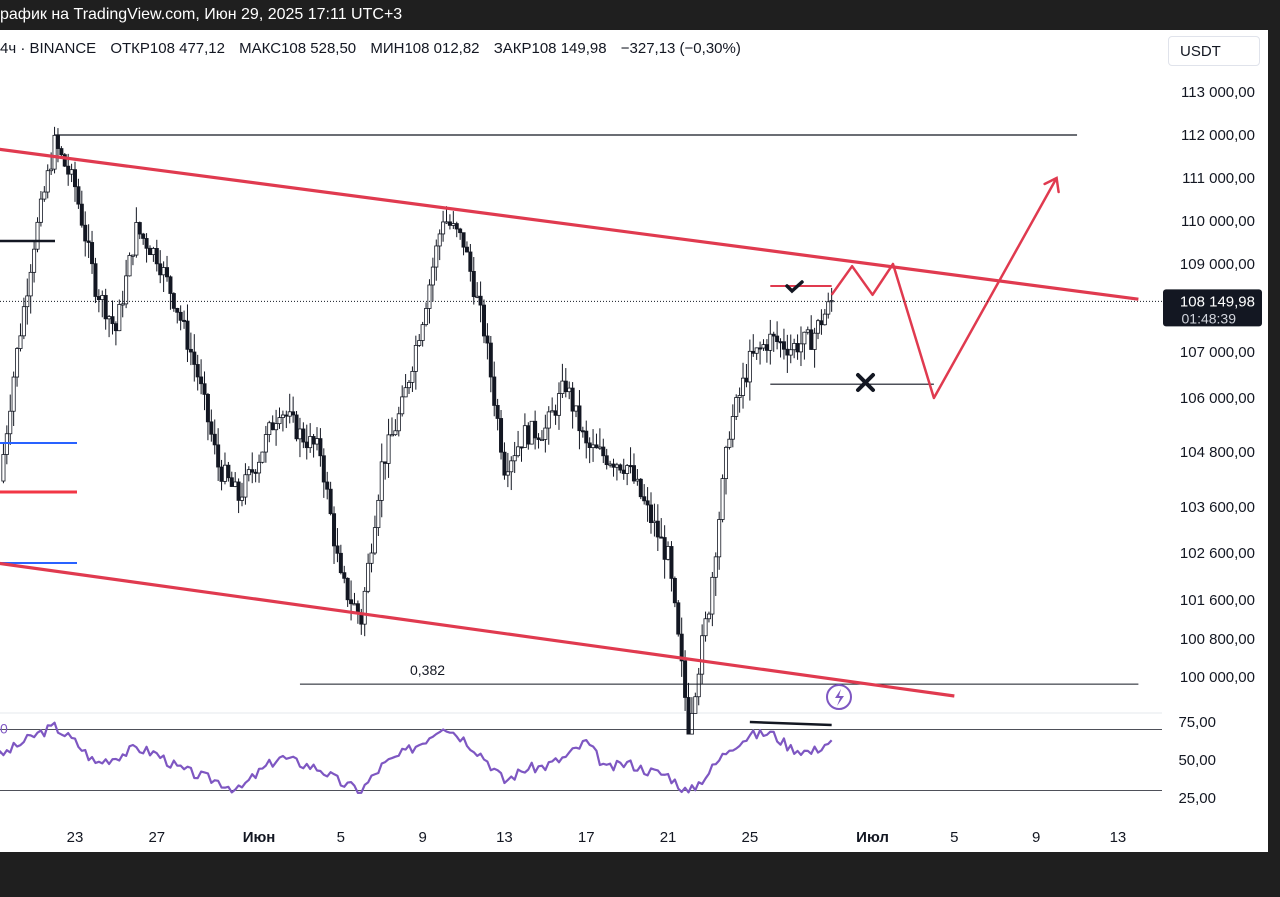 The width and height of the screenshot is (1280, 897). Describe the element at coordinates (442, 48) in the screenshot. I see `legend-low-value: 108 012,82` at that location.